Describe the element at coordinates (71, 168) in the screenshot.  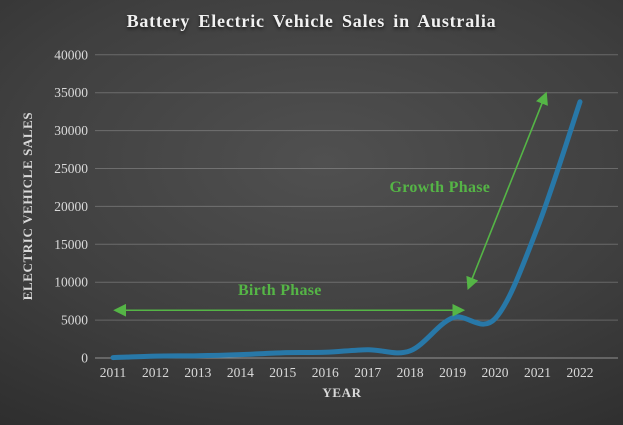
I see `y-tick-label: 25000` at that location.